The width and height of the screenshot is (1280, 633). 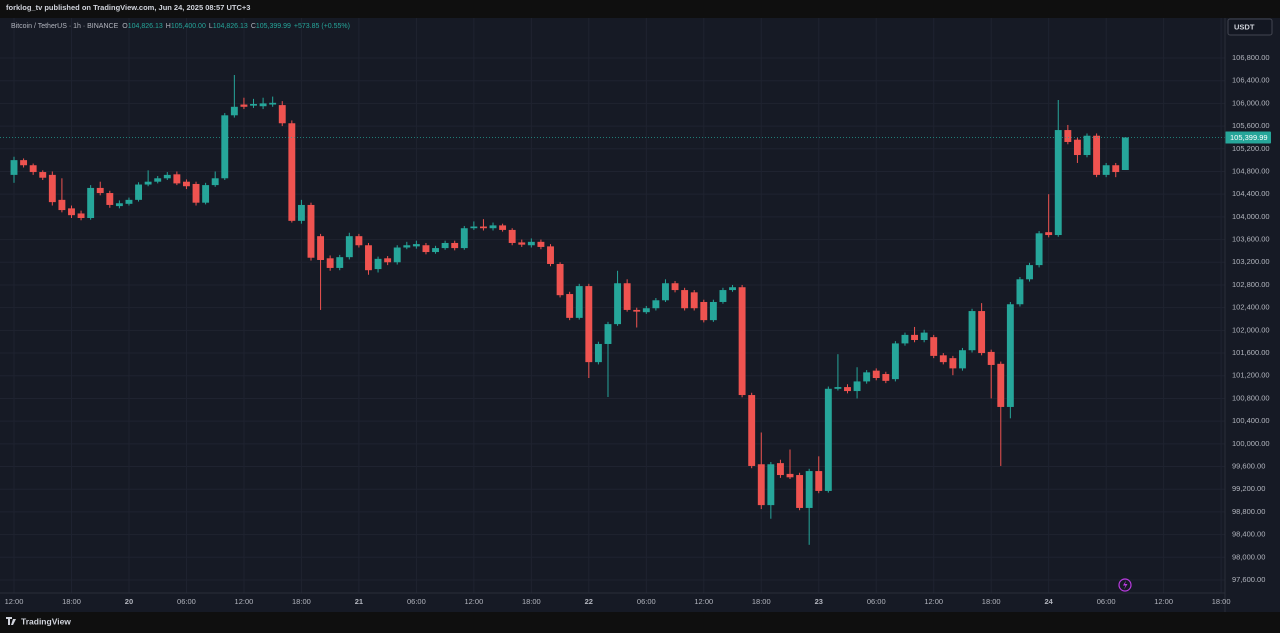 I want to click on y-tick-label: 106,000.00, so click(x=1251, y=102).